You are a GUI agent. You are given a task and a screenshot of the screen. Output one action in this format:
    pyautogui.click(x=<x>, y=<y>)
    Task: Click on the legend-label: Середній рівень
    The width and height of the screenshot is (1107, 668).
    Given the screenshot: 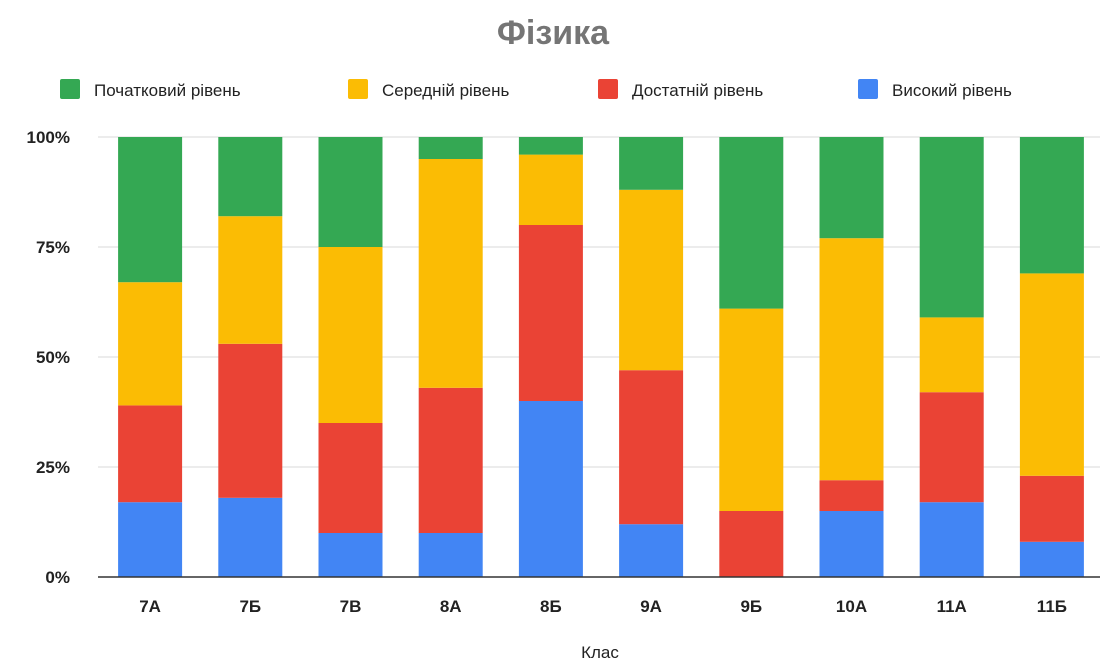 What is the action you would take?
    pyautogui.click(x=445, y=90)
    